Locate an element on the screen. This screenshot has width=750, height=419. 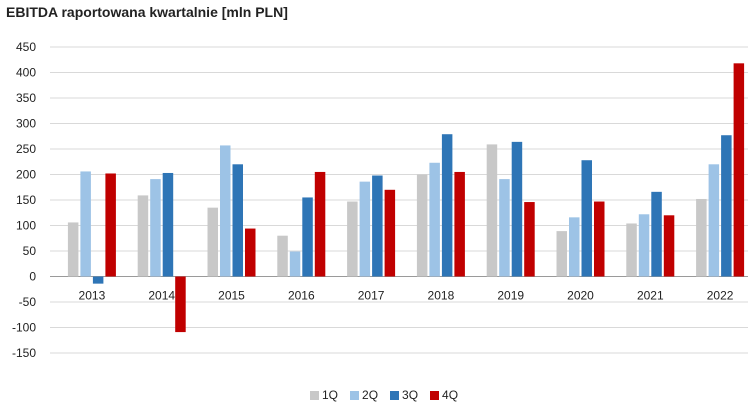
legend-item-4Q: 4Q is located at coordinates (444, 395).